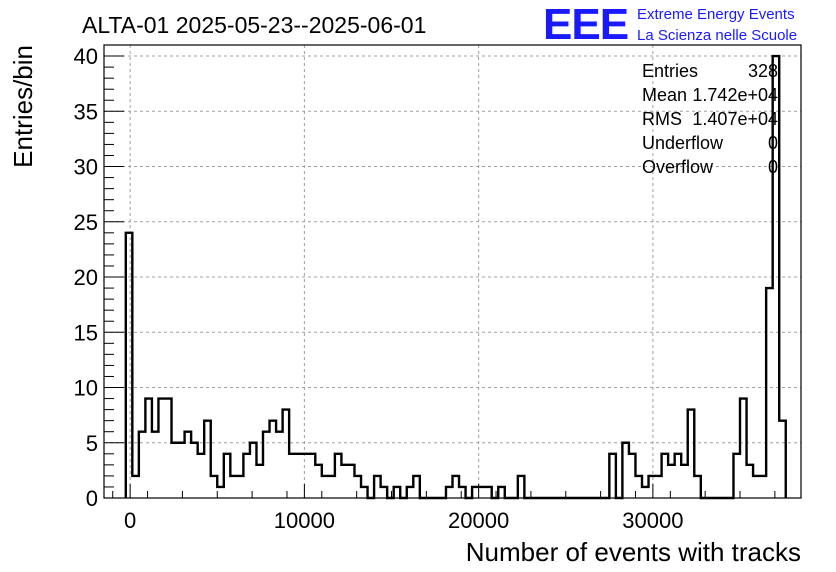 This screenshot has width=836, height=572. I want to click on logo-subtitle-line1: Extreme Energy Events, so click(716, 14).